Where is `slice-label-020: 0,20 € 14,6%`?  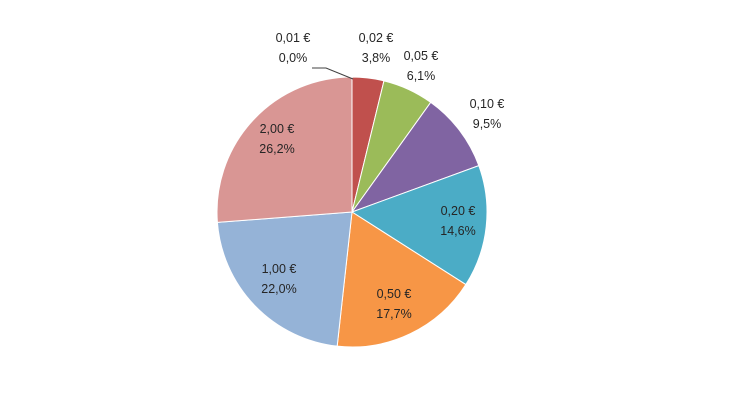
slice-label-020: 0,20 € 14,6% is located at coordinates (457, 221).